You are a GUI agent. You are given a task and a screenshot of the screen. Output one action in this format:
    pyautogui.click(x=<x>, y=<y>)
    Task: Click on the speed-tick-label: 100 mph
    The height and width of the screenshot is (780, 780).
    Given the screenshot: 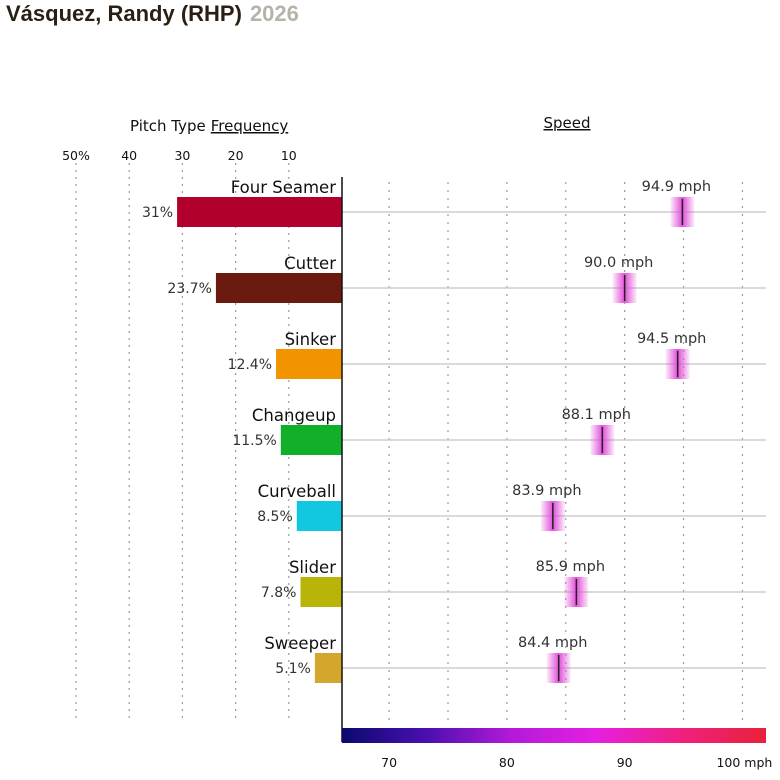 What is the action you would take?
    pyautogui.click(x=744, y=762)
    